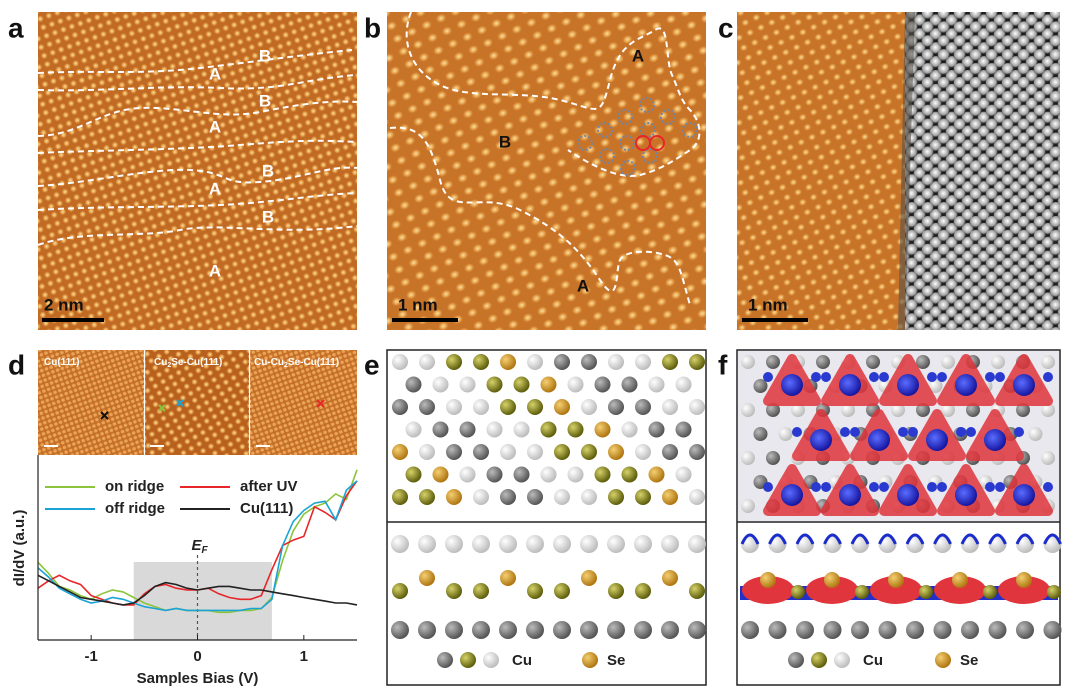 Image resolution: width=1080 pixels, height=692 pixels. I want to click on x-tick-label: -1, so click(90, 656).